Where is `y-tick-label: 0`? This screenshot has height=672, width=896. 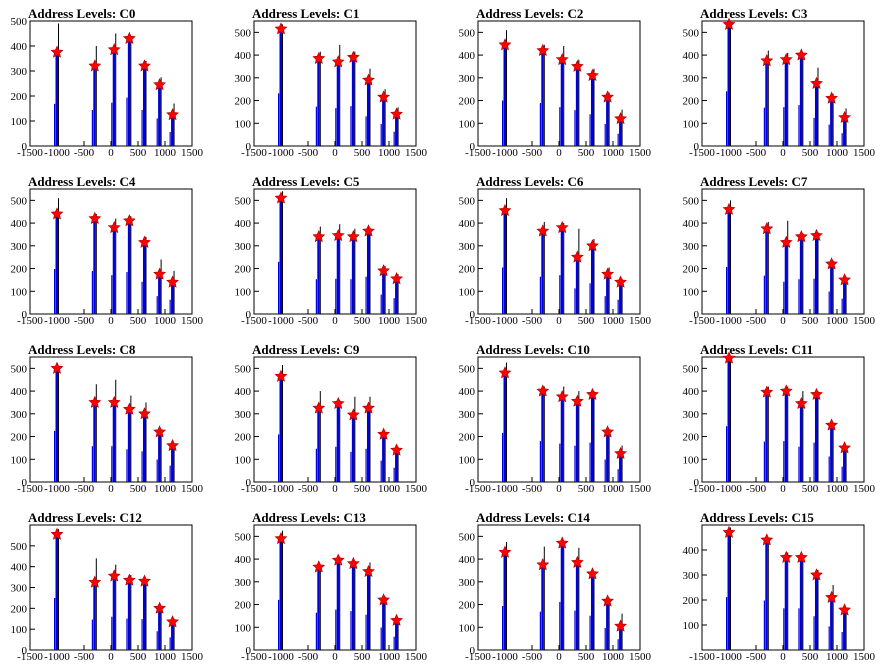
y-tick-label: 0 is located at coordinates (249, 483).